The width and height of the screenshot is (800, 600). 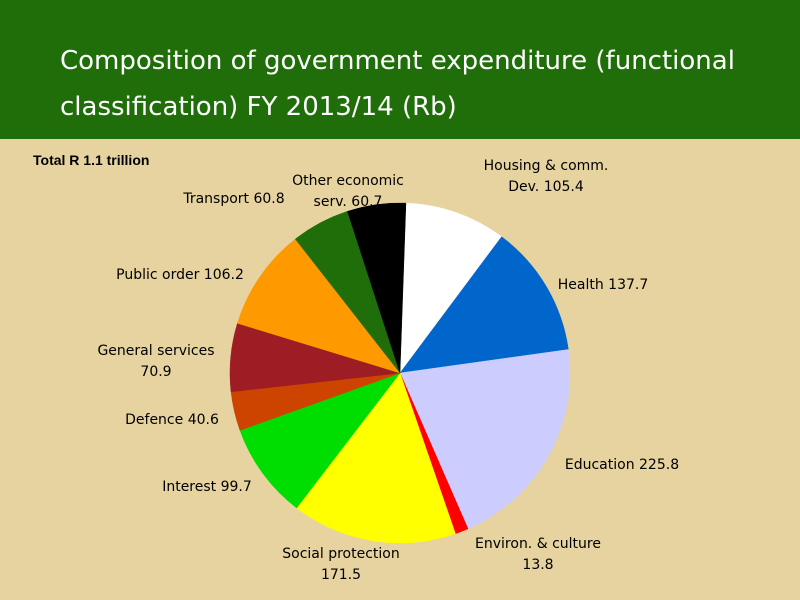 What do you see at coordinates (320, 440) in the screenshot?
I see `pie-slice-interest` at bounding box center [320, 440].